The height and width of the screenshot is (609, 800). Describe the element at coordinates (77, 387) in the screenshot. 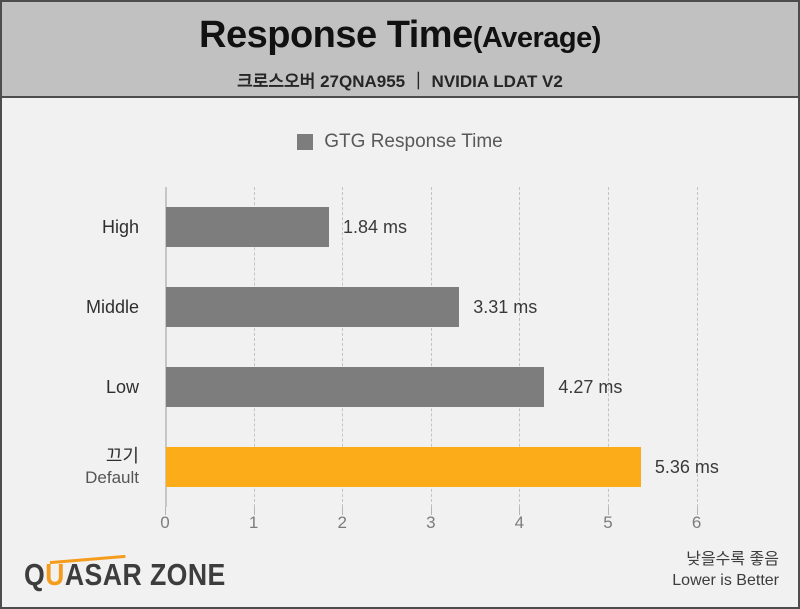

I see `category-label: Low` at that location.